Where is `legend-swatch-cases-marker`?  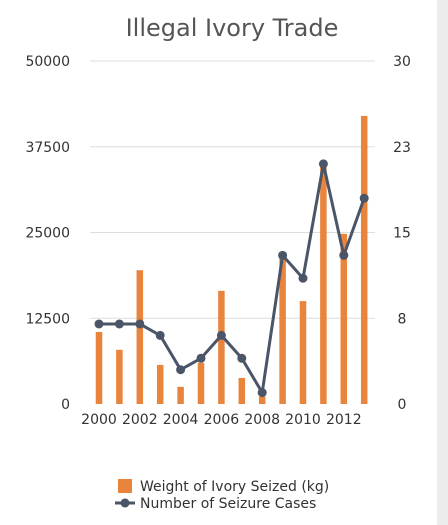
legend-swatch-cases-marker is located at coordinates (125, 503).